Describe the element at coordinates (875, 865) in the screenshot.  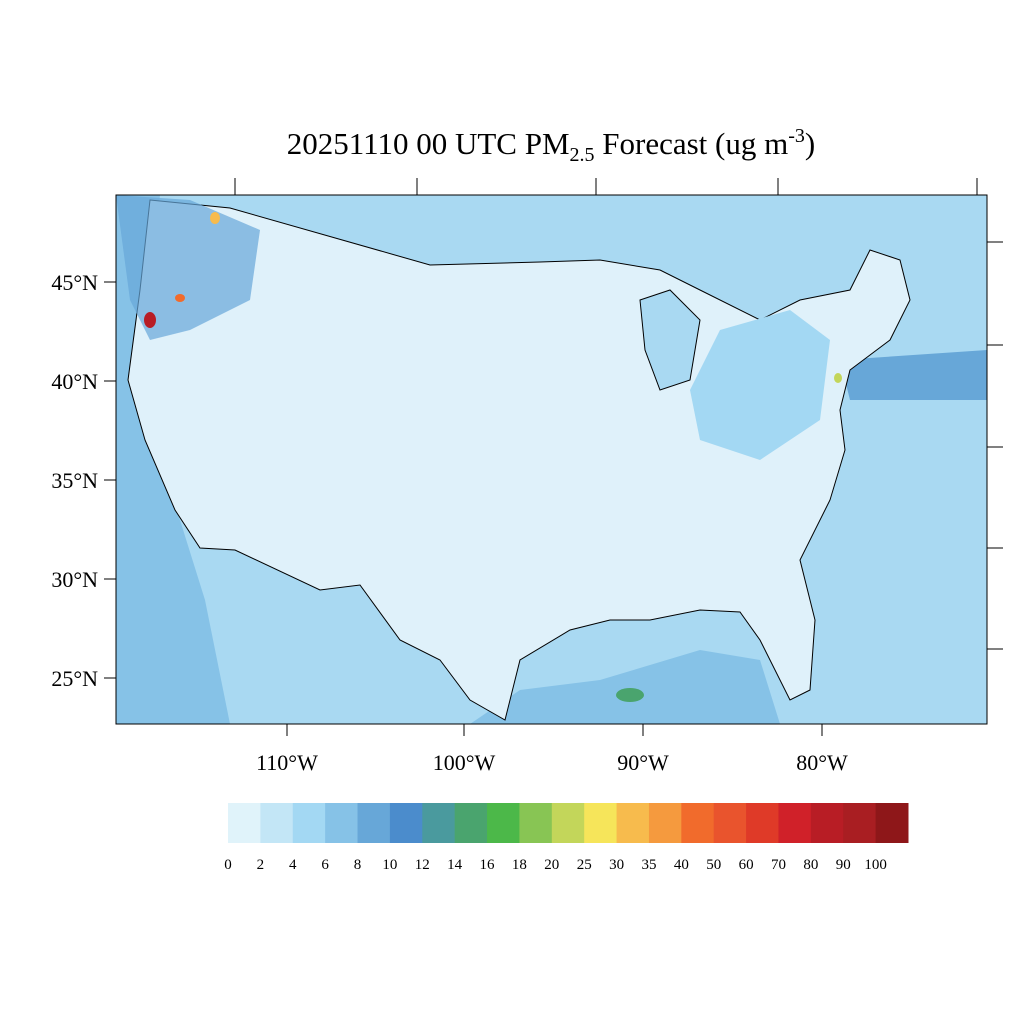
I see `colorbar-label: 100` at that location.